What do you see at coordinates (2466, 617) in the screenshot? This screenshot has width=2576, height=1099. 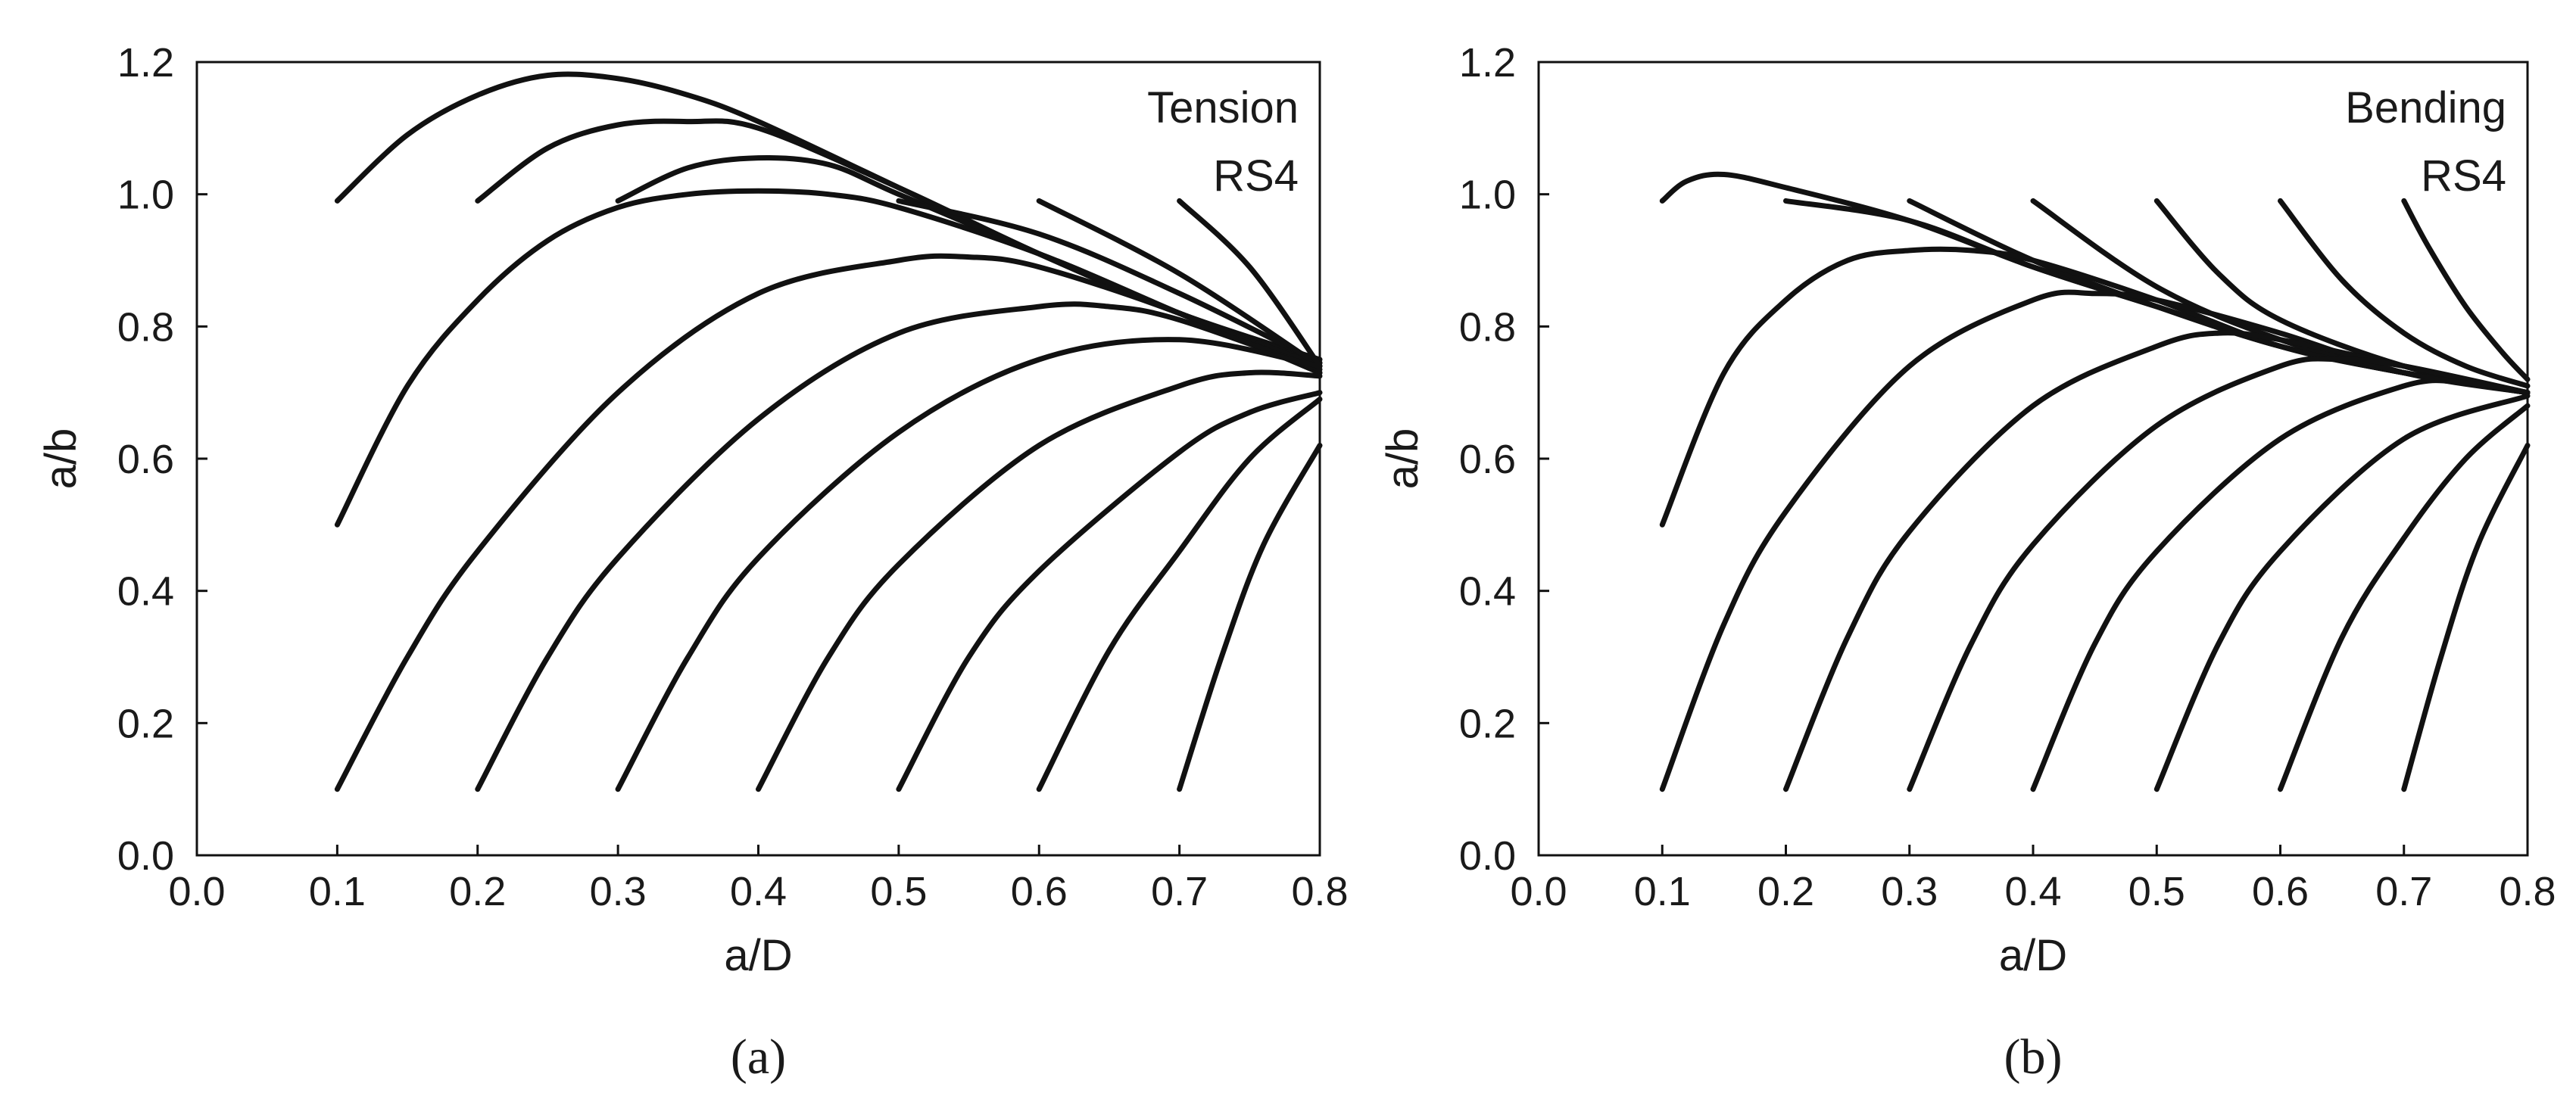 I see `series-15-curve` at bounding box center [2466, 617].